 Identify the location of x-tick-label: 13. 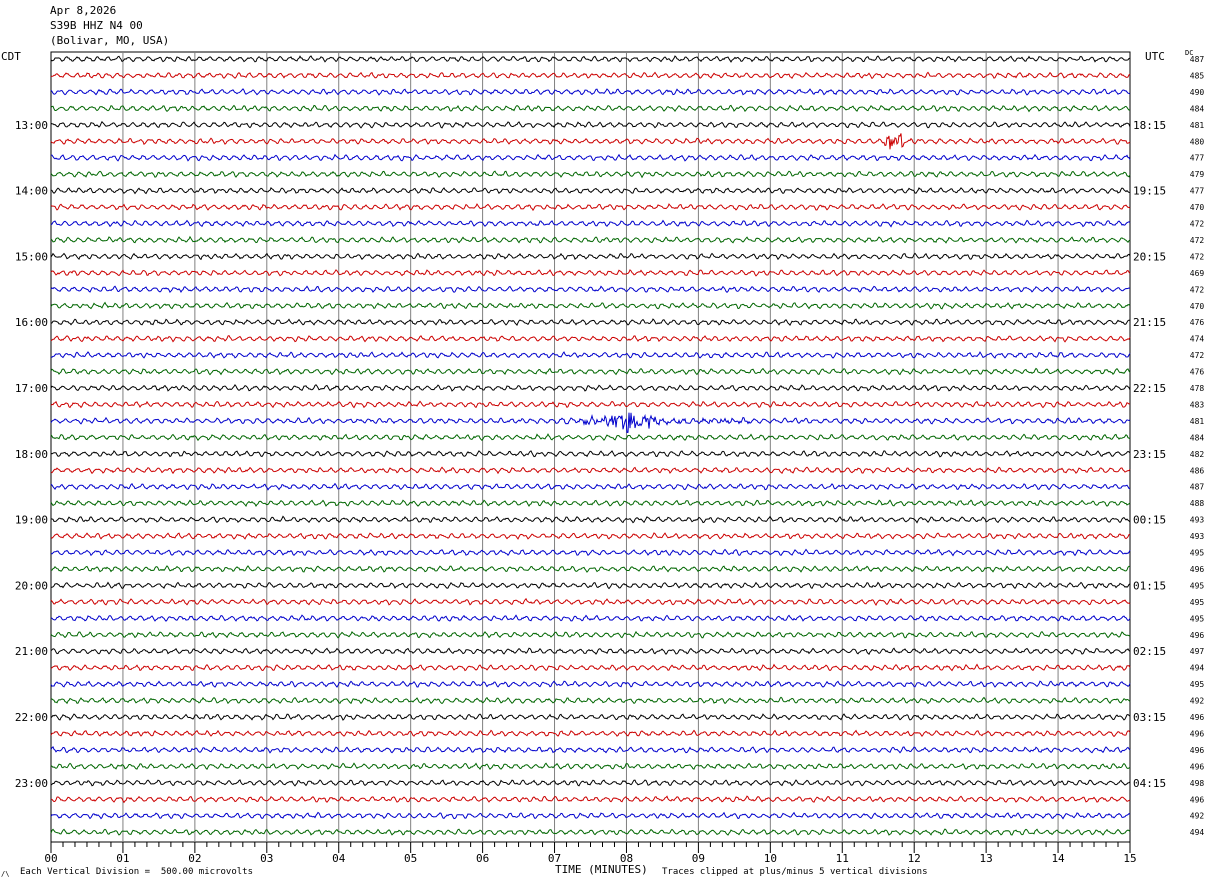
(986, 858).